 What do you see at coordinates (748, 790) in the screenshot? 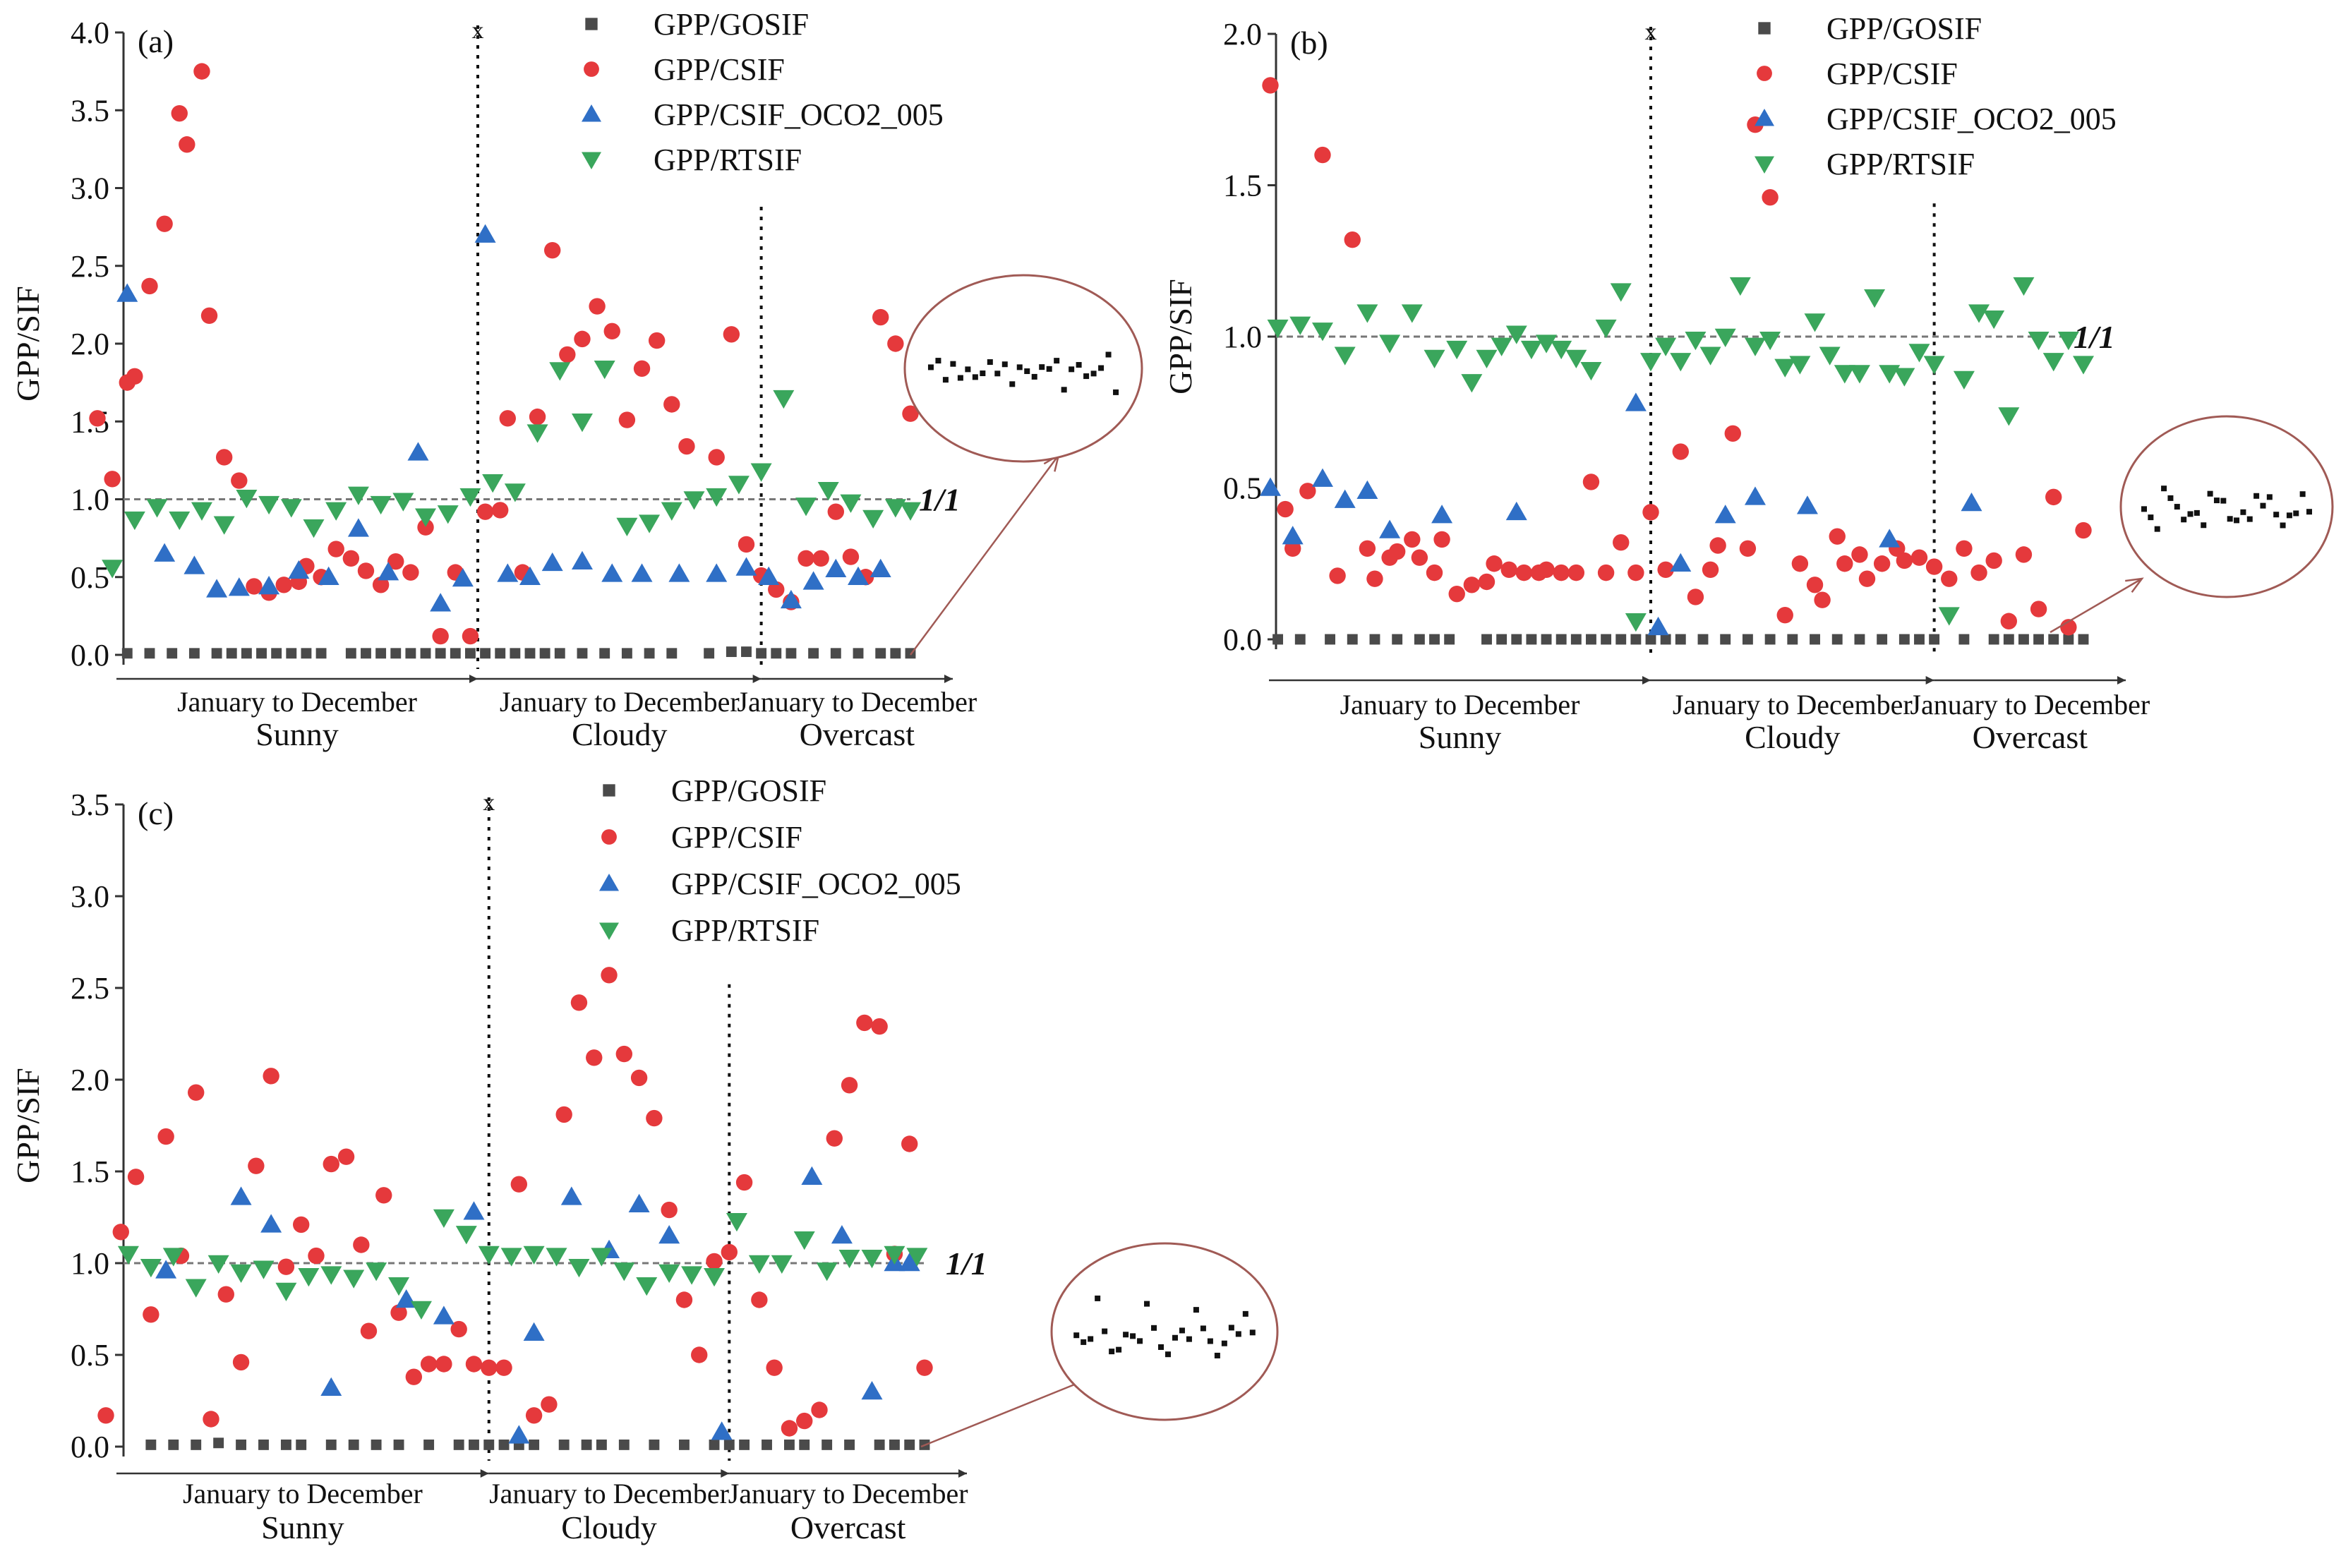
I see `legend-label: GPP/GOSIF` at bounding box center [748, 790].